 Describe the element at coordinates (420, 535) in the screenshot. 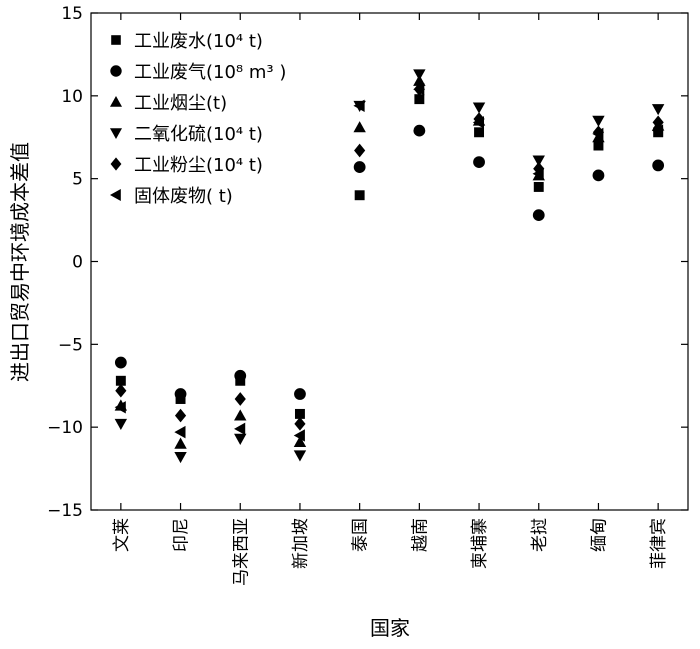

I see `x-tick-label: 越南` at that location.